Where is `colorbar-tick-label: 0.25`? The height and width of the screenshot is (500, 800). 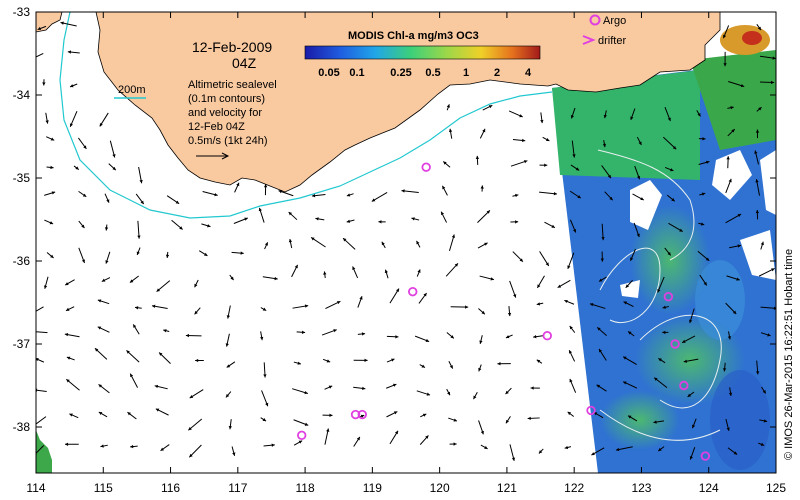 colorbar-tick-label: 0.25 is located at coordinates (400, 73).